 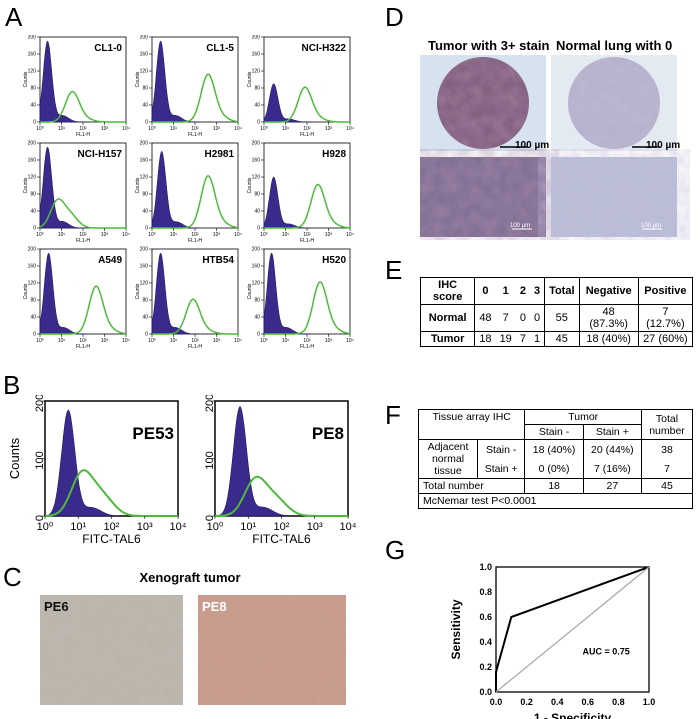 I want to click on roc-y-tick-label: 1.0, so click(x=485, y=567).